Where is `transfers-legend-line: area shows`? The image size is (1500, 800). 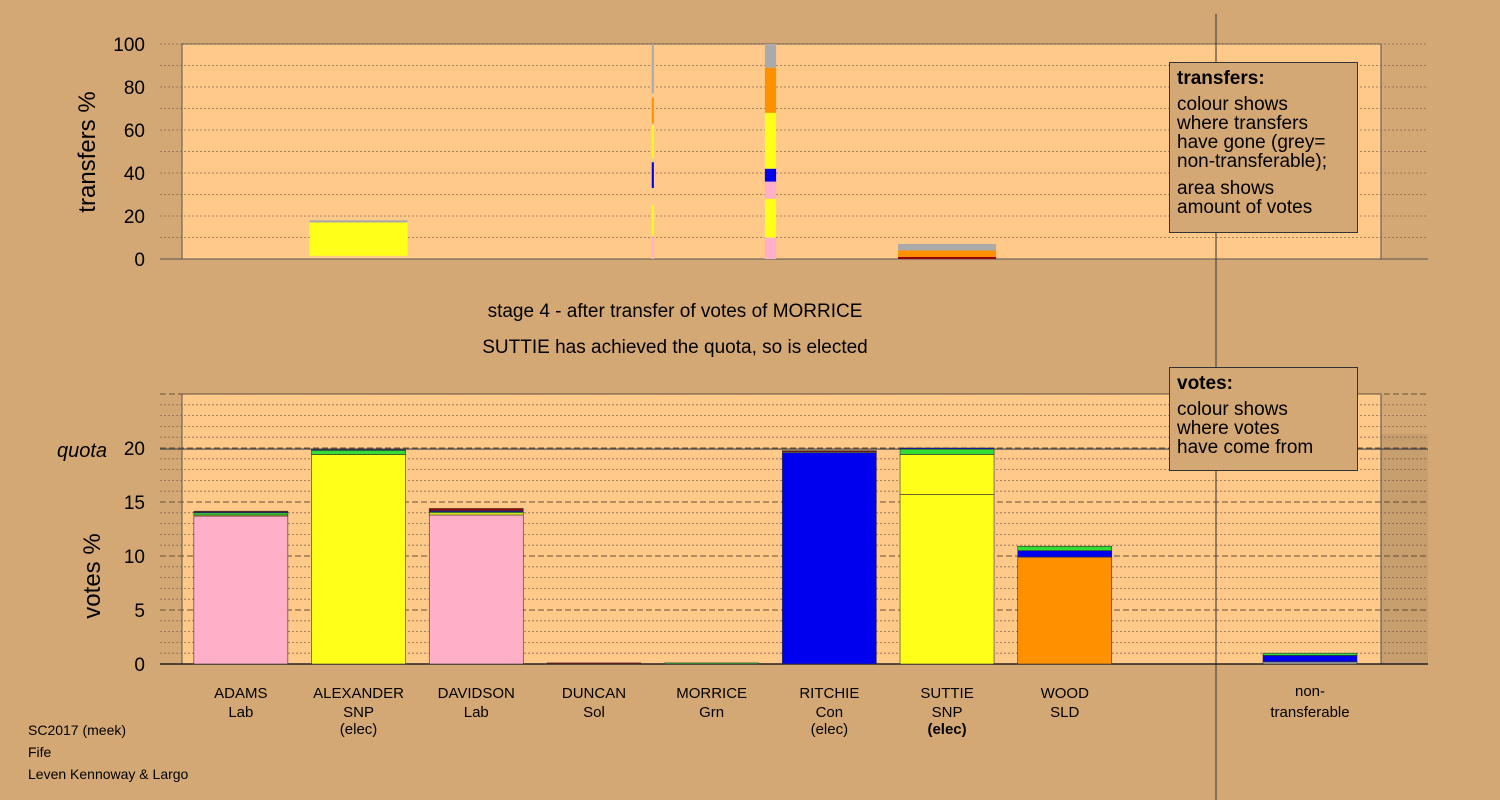
transfers-legend-line: area shows is located at coordinates (1226, 188).